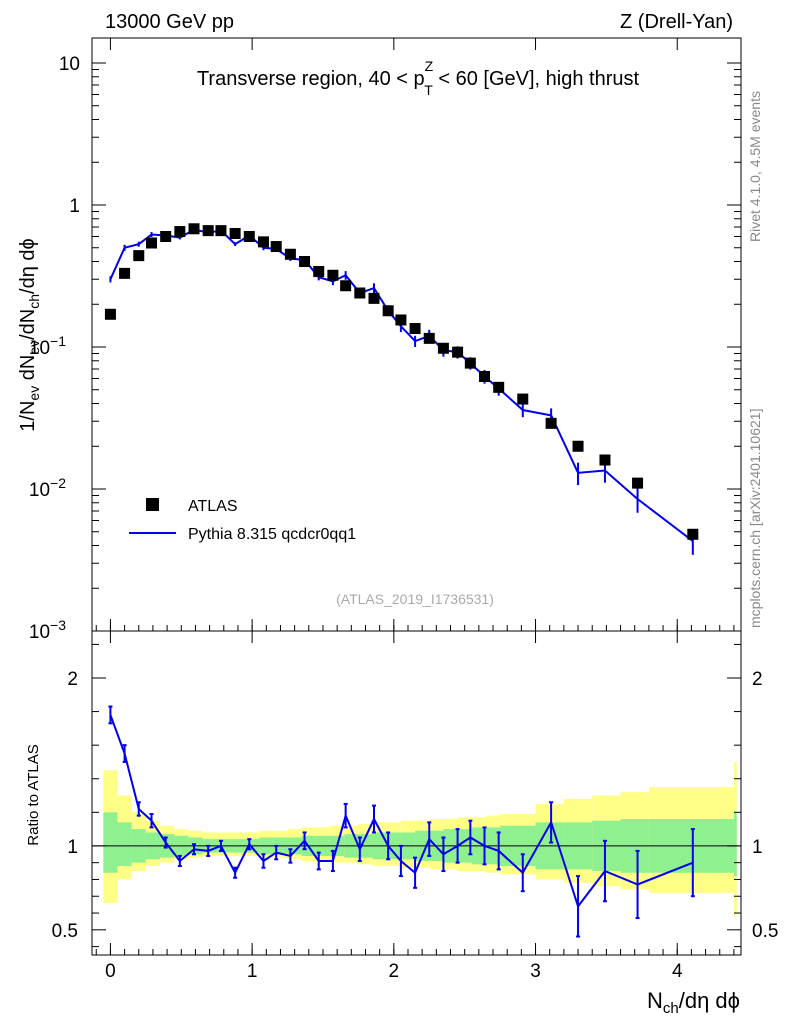 This screenshot has height=1024, width=786. I want to click on title-suffix: < 60 [GeV], high thrust, so click(536, 79).